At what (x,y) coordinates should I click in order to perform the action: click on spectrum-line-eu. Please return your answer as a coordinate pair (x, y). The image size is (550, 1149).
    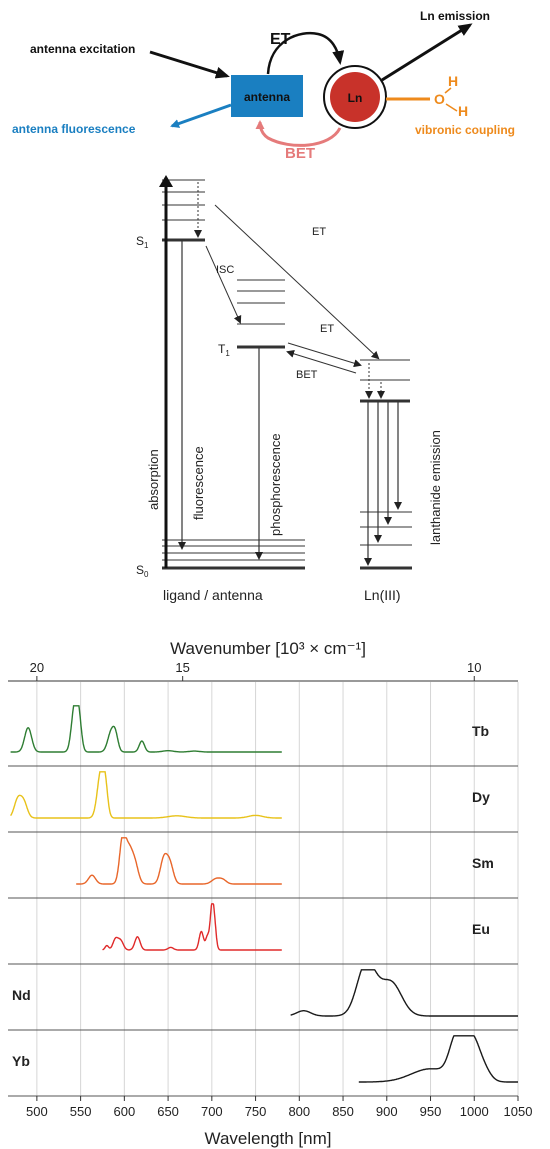
    Looking at the image, I should click on (192, 927).